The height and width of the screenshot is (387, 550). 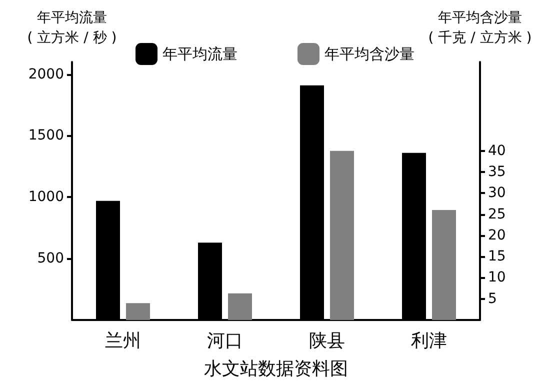 What do you see at coordinates (492, 298) in the screenshot?
I see `y2-tick-label: 5` at bounding box center [492, 298].